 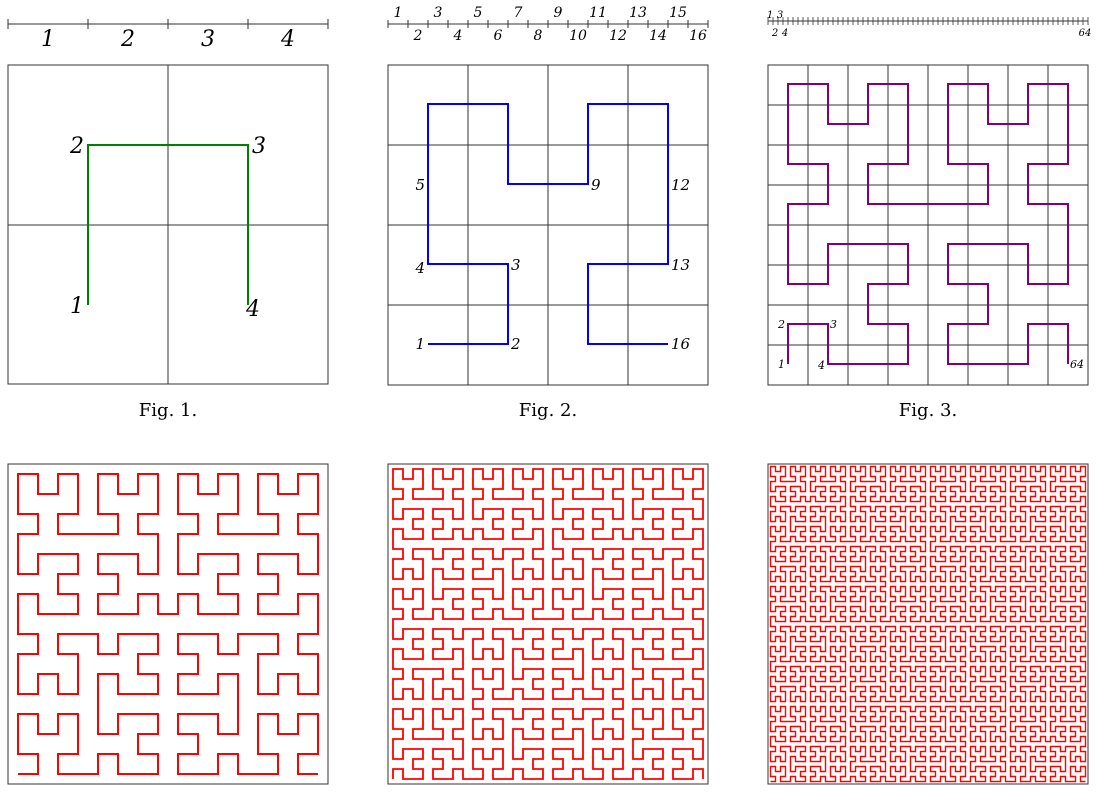 What do you see at coordinates (1085, 33) in the screenshot?
I see `ruler-label: 64` at bounding box center [1085, 33].